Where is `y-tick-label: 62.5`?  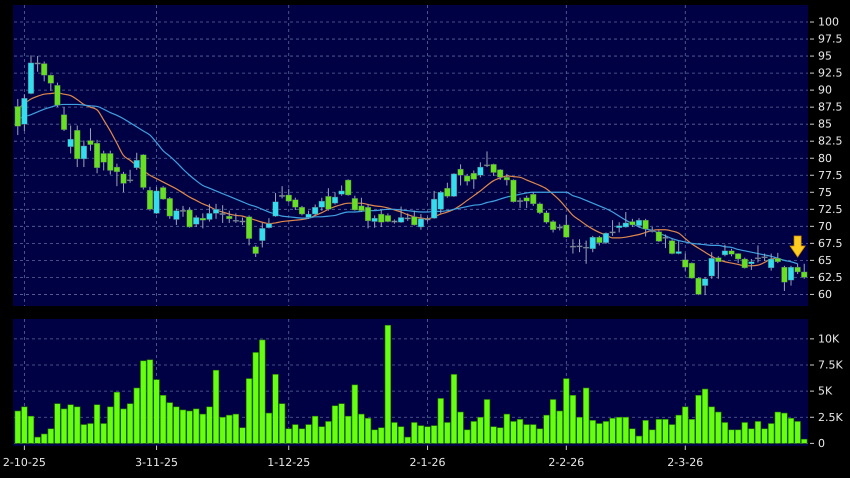 y-tick-label: 62.5 is located at coordinates (830, 277).